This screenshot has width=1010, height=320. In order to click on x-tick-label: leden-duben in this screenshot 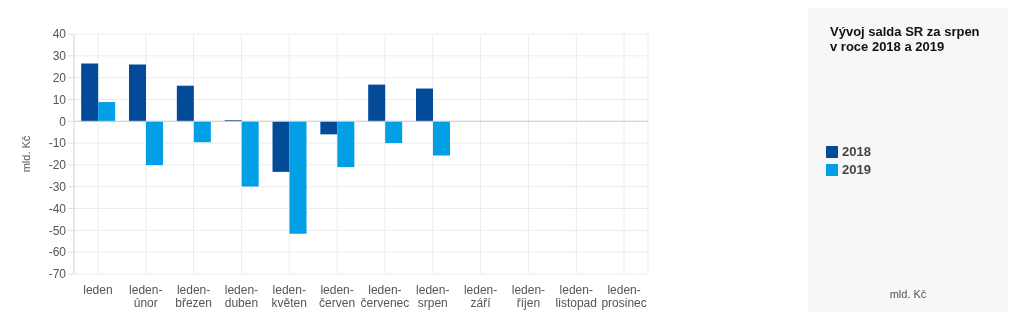, I will do `click(241, 296)`.